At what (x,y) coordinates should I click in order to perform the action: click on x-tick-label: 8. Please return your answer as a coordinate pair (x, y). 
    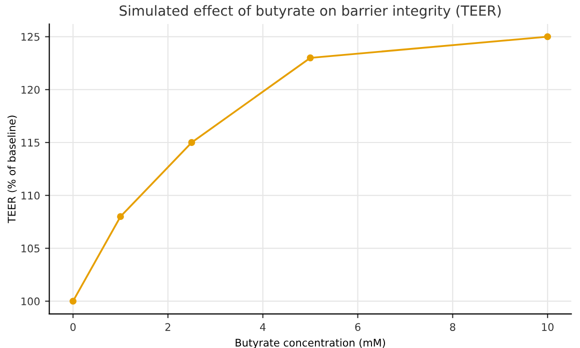
    Looking at the image, I should click on (453, 327).